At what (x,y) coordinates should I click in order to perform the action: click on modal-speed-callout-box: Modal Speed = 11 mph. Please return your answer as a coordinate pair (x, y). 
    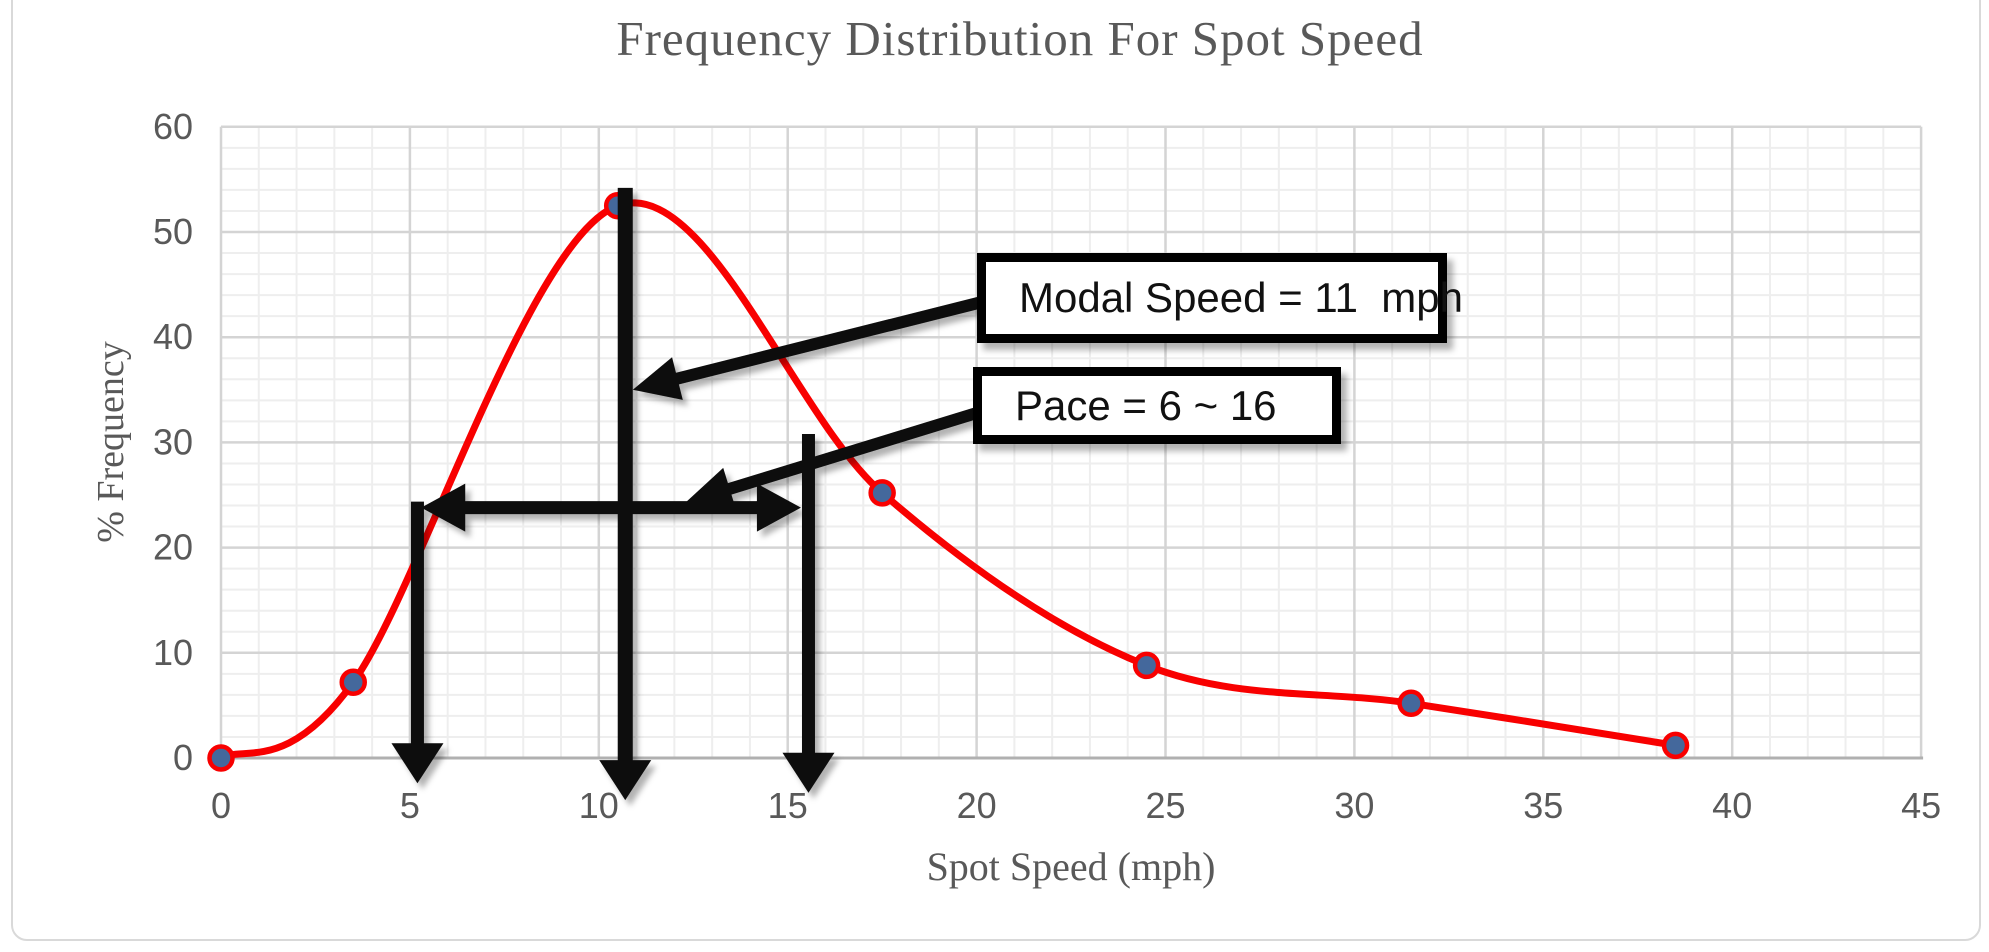
    Looking at the image, I should click on (1220, 298).